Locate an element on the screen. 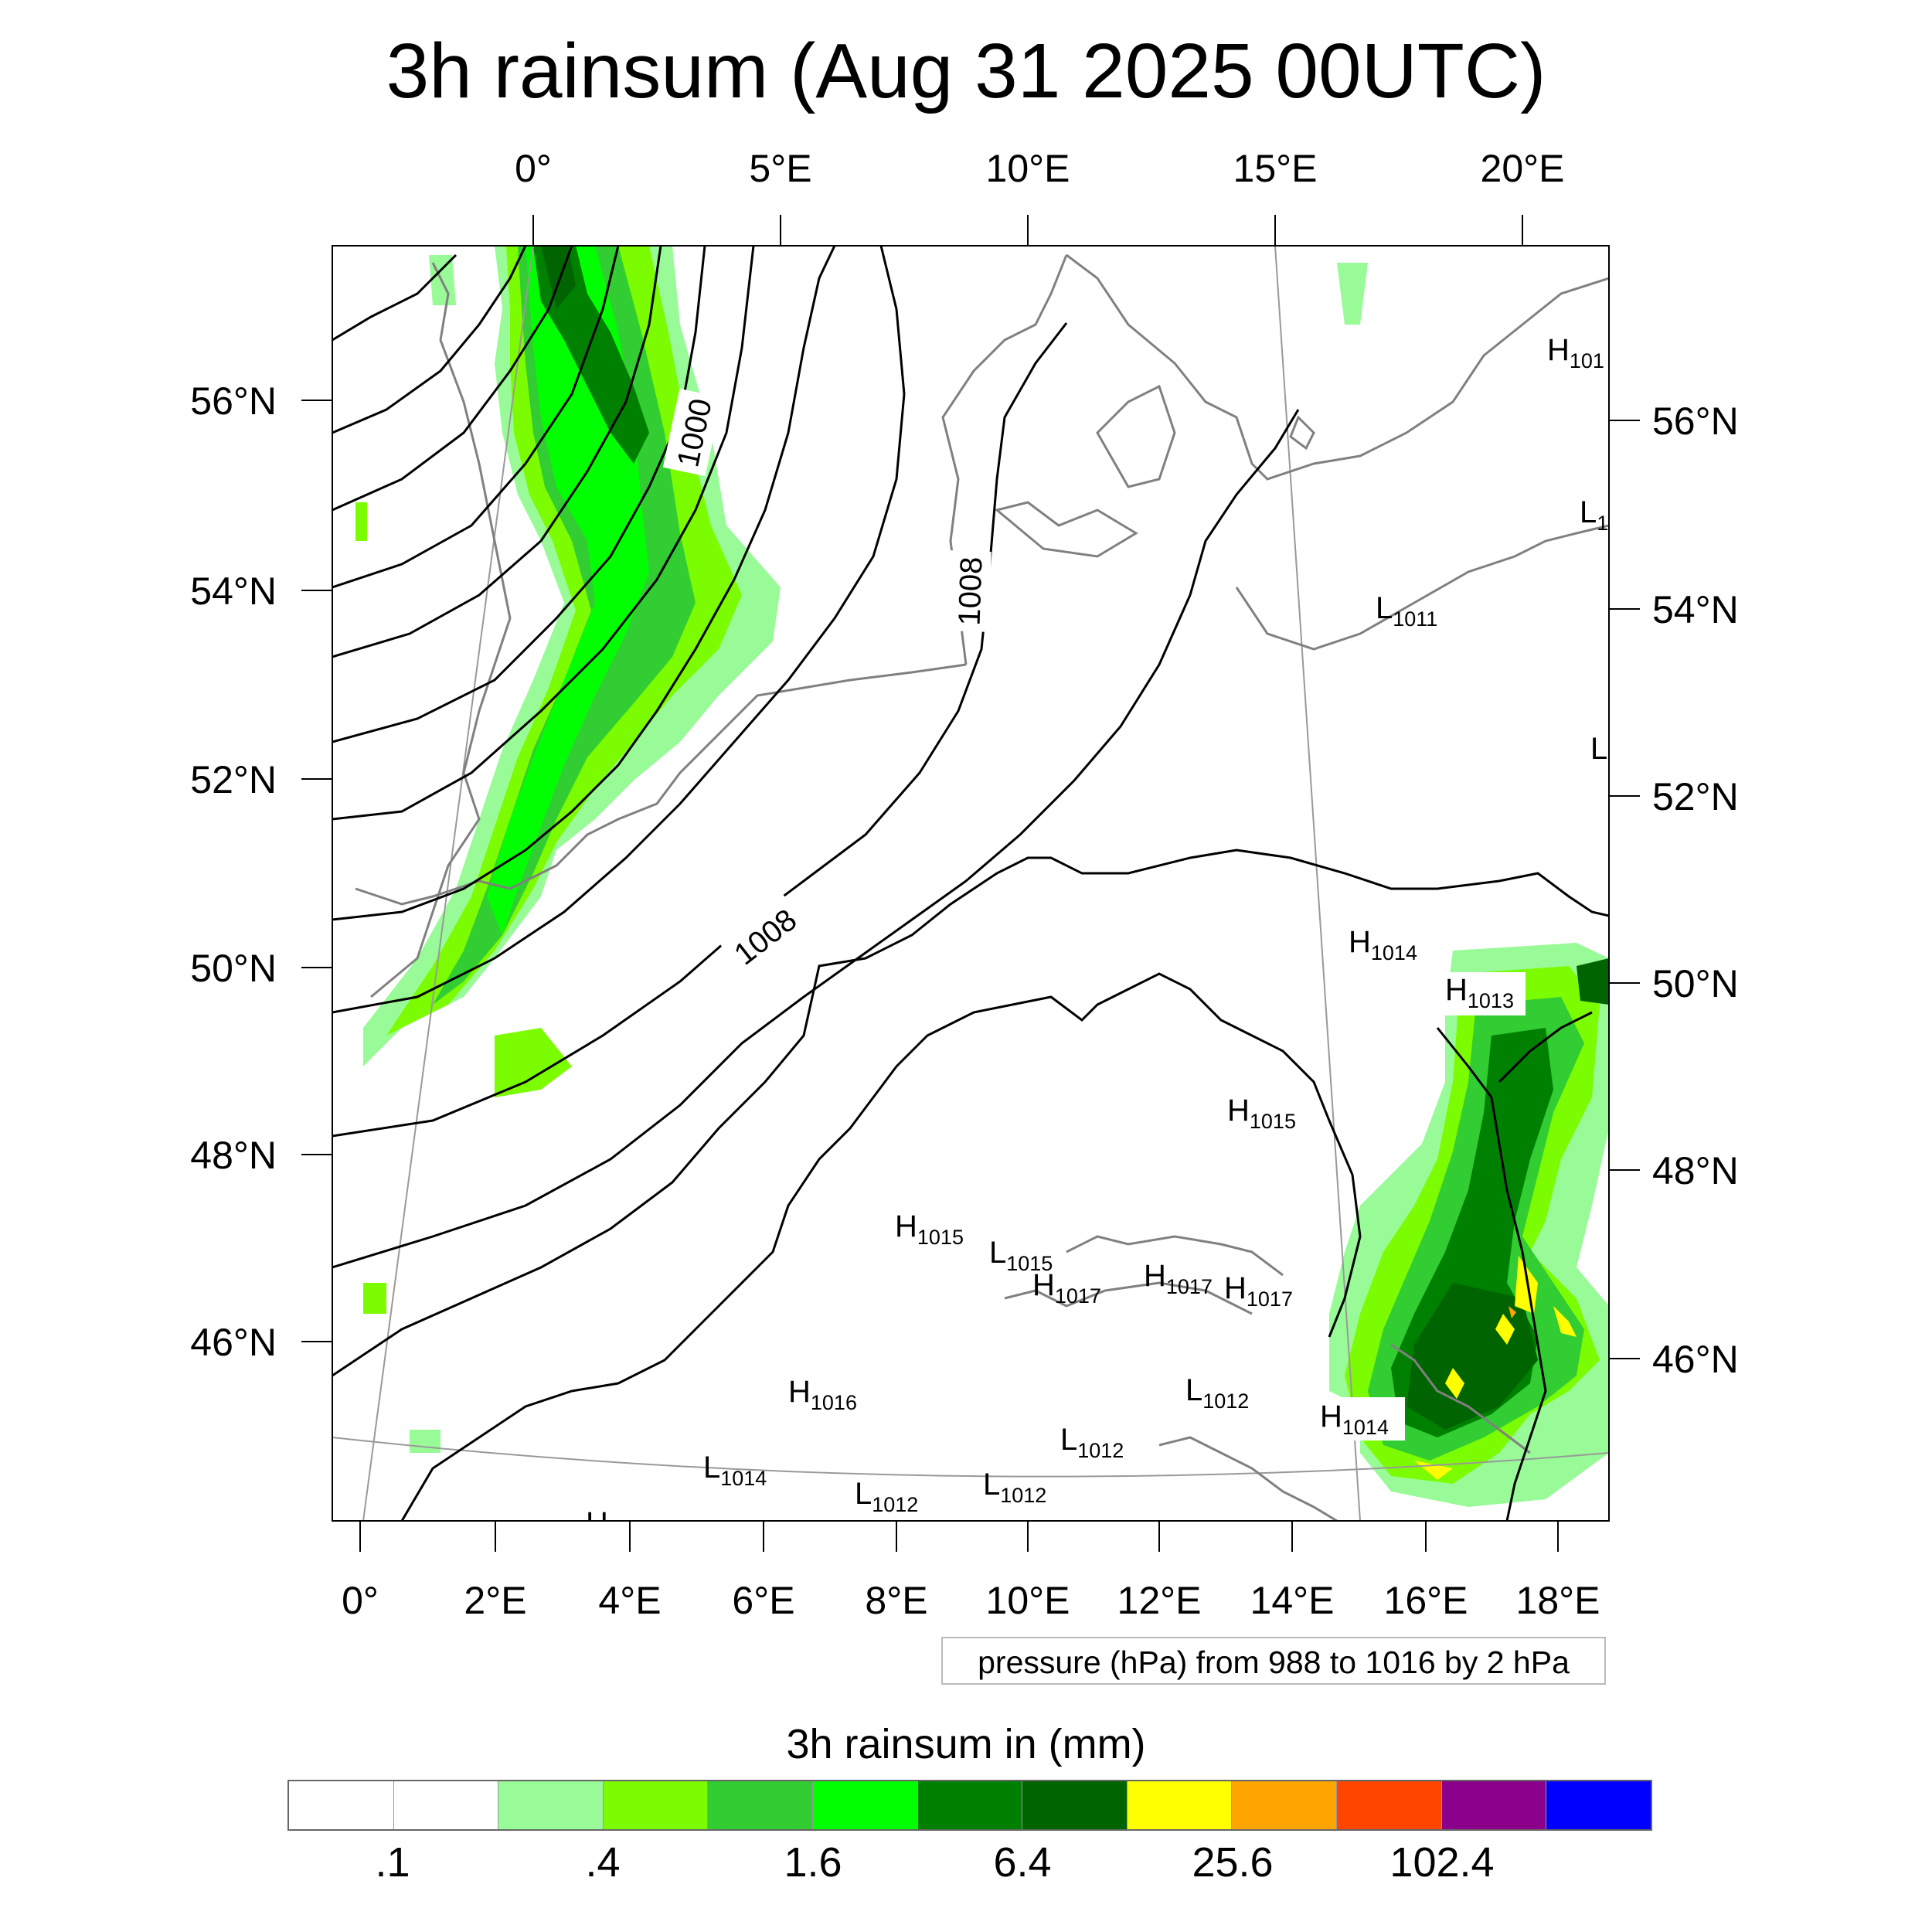 This screenshot has height=1932, width=1932. bottom-lon-label: 4°E is located at coordinates (629, 1600).